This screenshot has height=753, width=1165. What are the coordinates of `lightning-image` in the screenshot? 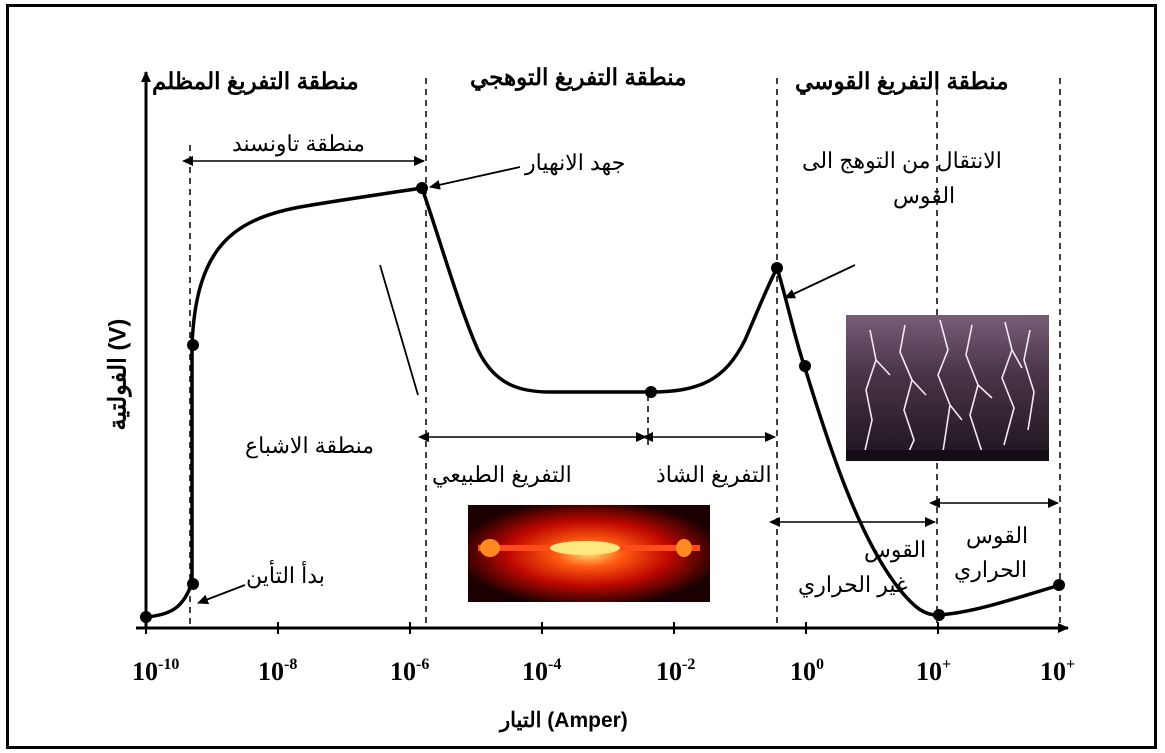 It's located at (947, 388).